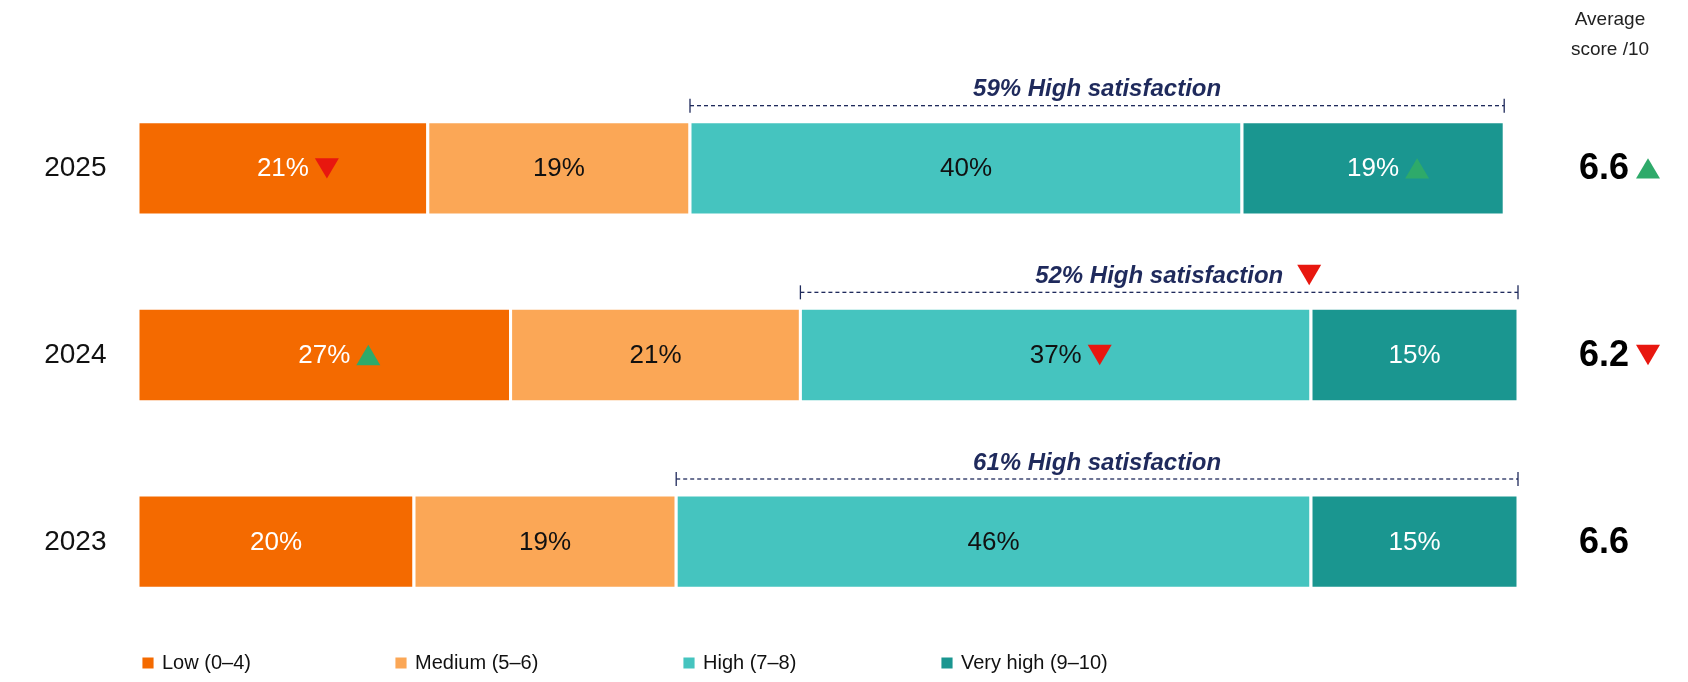 This screenshot has width=1688, height=682. I want to click on data-label: 37%, so click(1055, 354).